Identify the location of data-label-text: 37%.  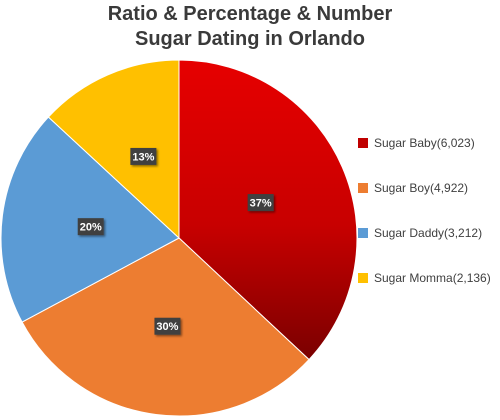
(261, 204).